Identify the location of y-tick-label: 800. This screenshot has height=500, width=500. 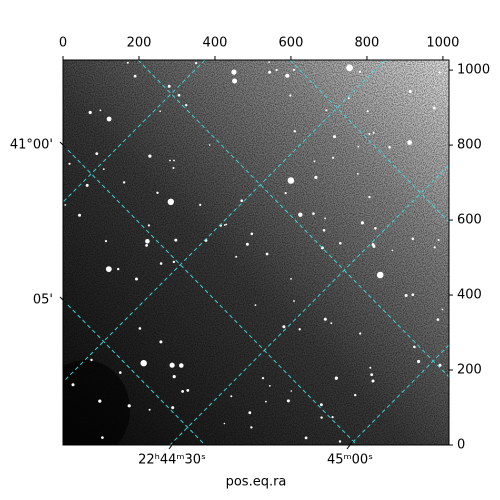
(469, 145).